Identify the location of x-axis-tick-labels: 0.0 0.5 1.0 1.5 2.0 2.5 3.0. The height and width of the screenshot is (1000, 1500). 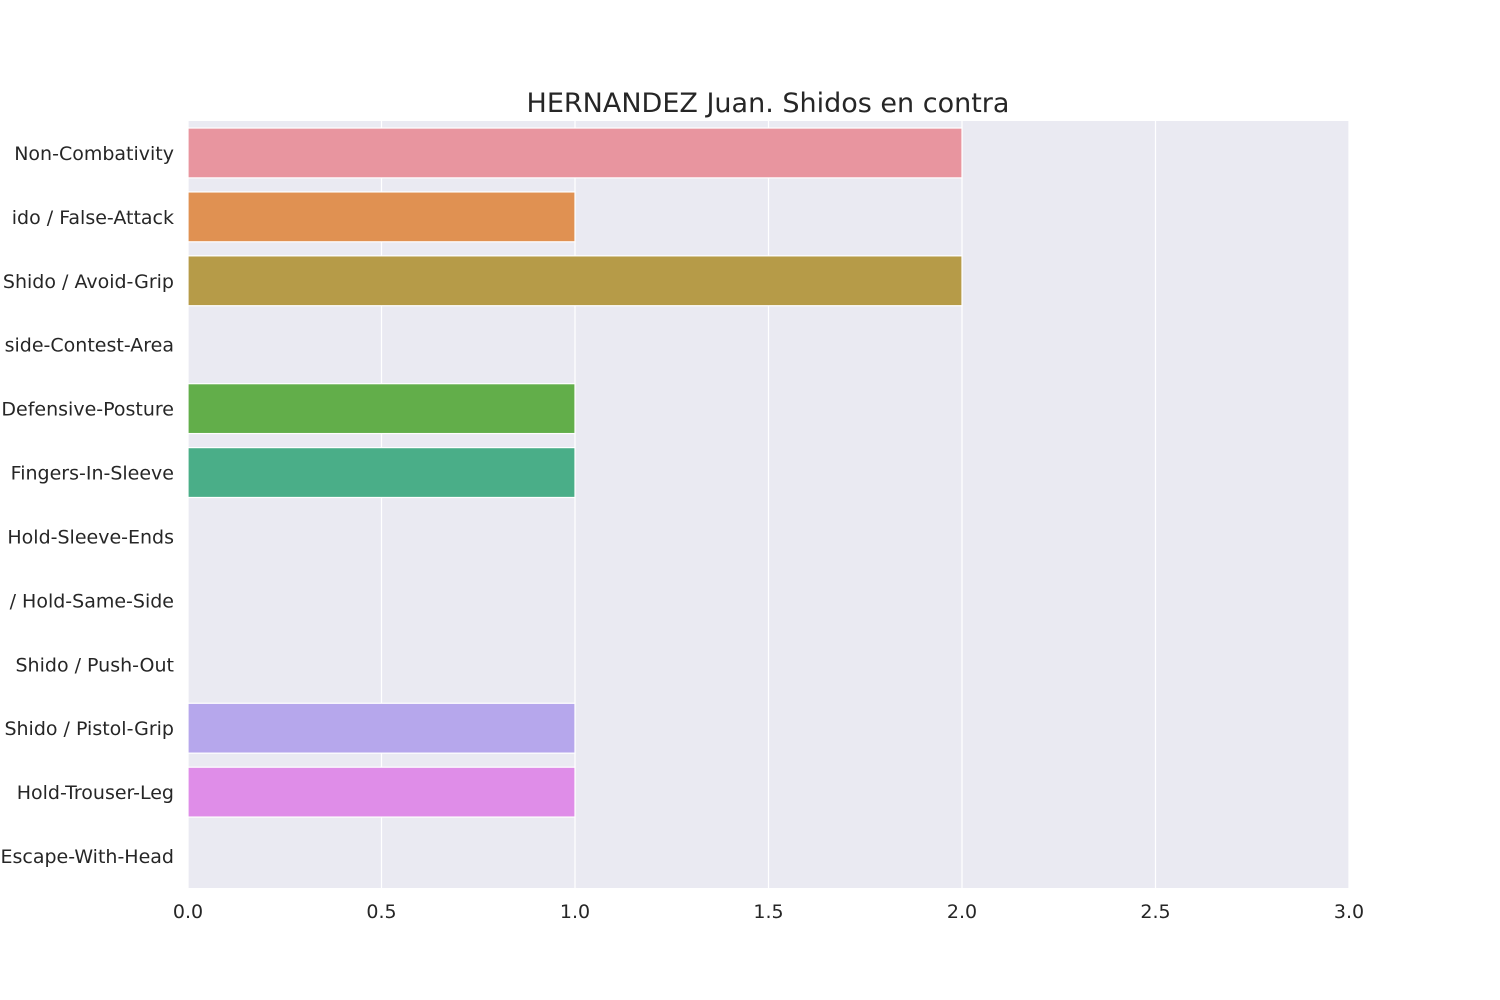
(768, 912).